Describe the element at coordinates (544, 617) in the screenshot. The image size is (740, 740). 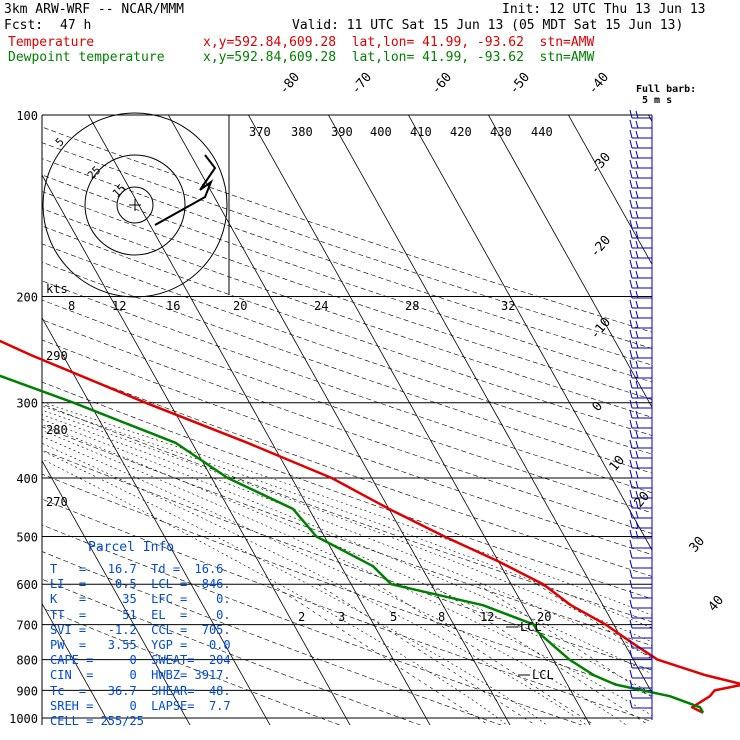
I see `mixing-ratio-label: 20` at that location.